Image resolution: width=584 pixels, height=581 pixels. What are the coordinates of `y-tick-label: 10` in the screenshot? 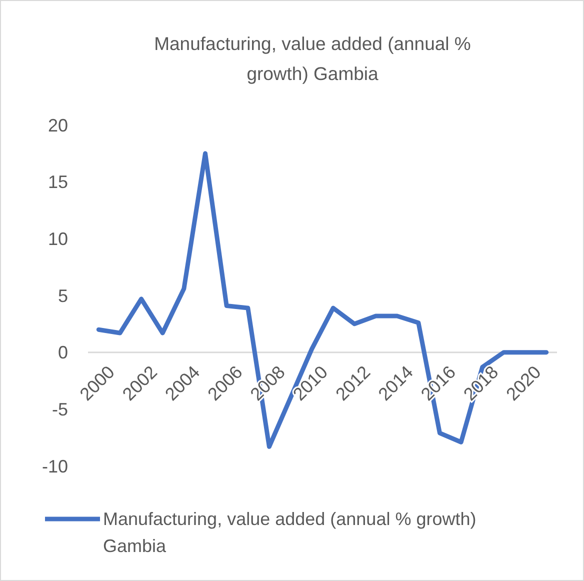 It's located at (58, 238).